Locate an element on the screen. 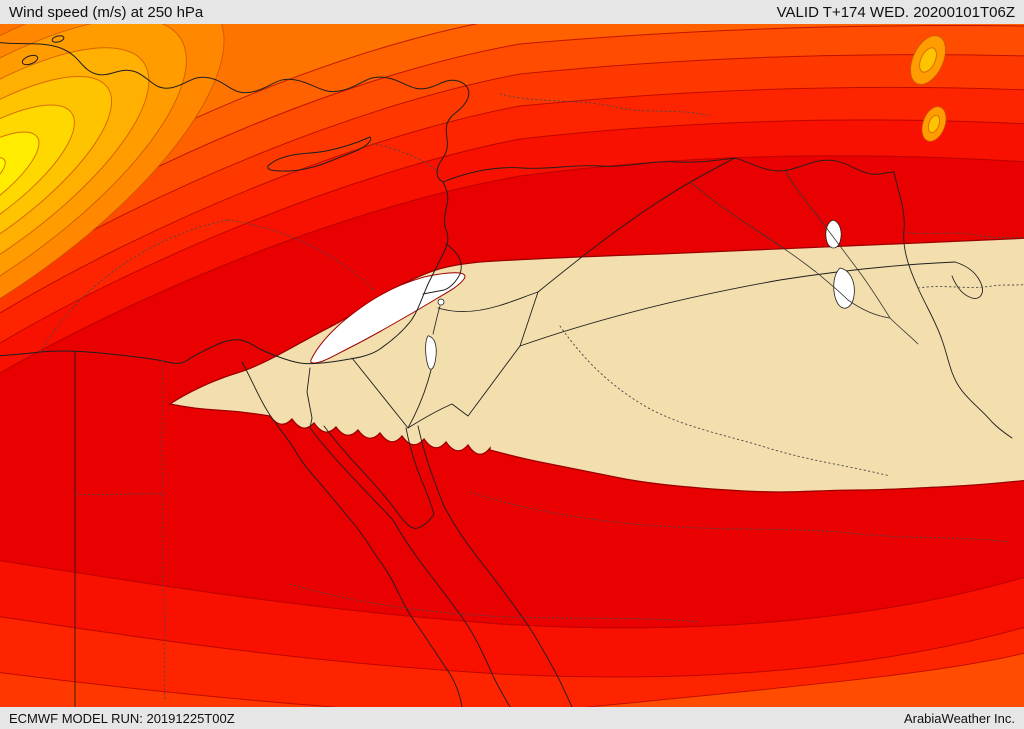 This screenshot has width=1024, height=729. border-syria-iraq is located at coordinates (636, 225).